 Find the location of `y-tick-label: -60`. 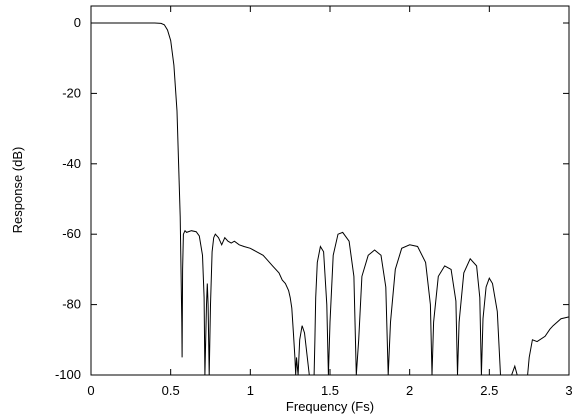

y-tick-label: -60 is located at coordinates (71, 233).